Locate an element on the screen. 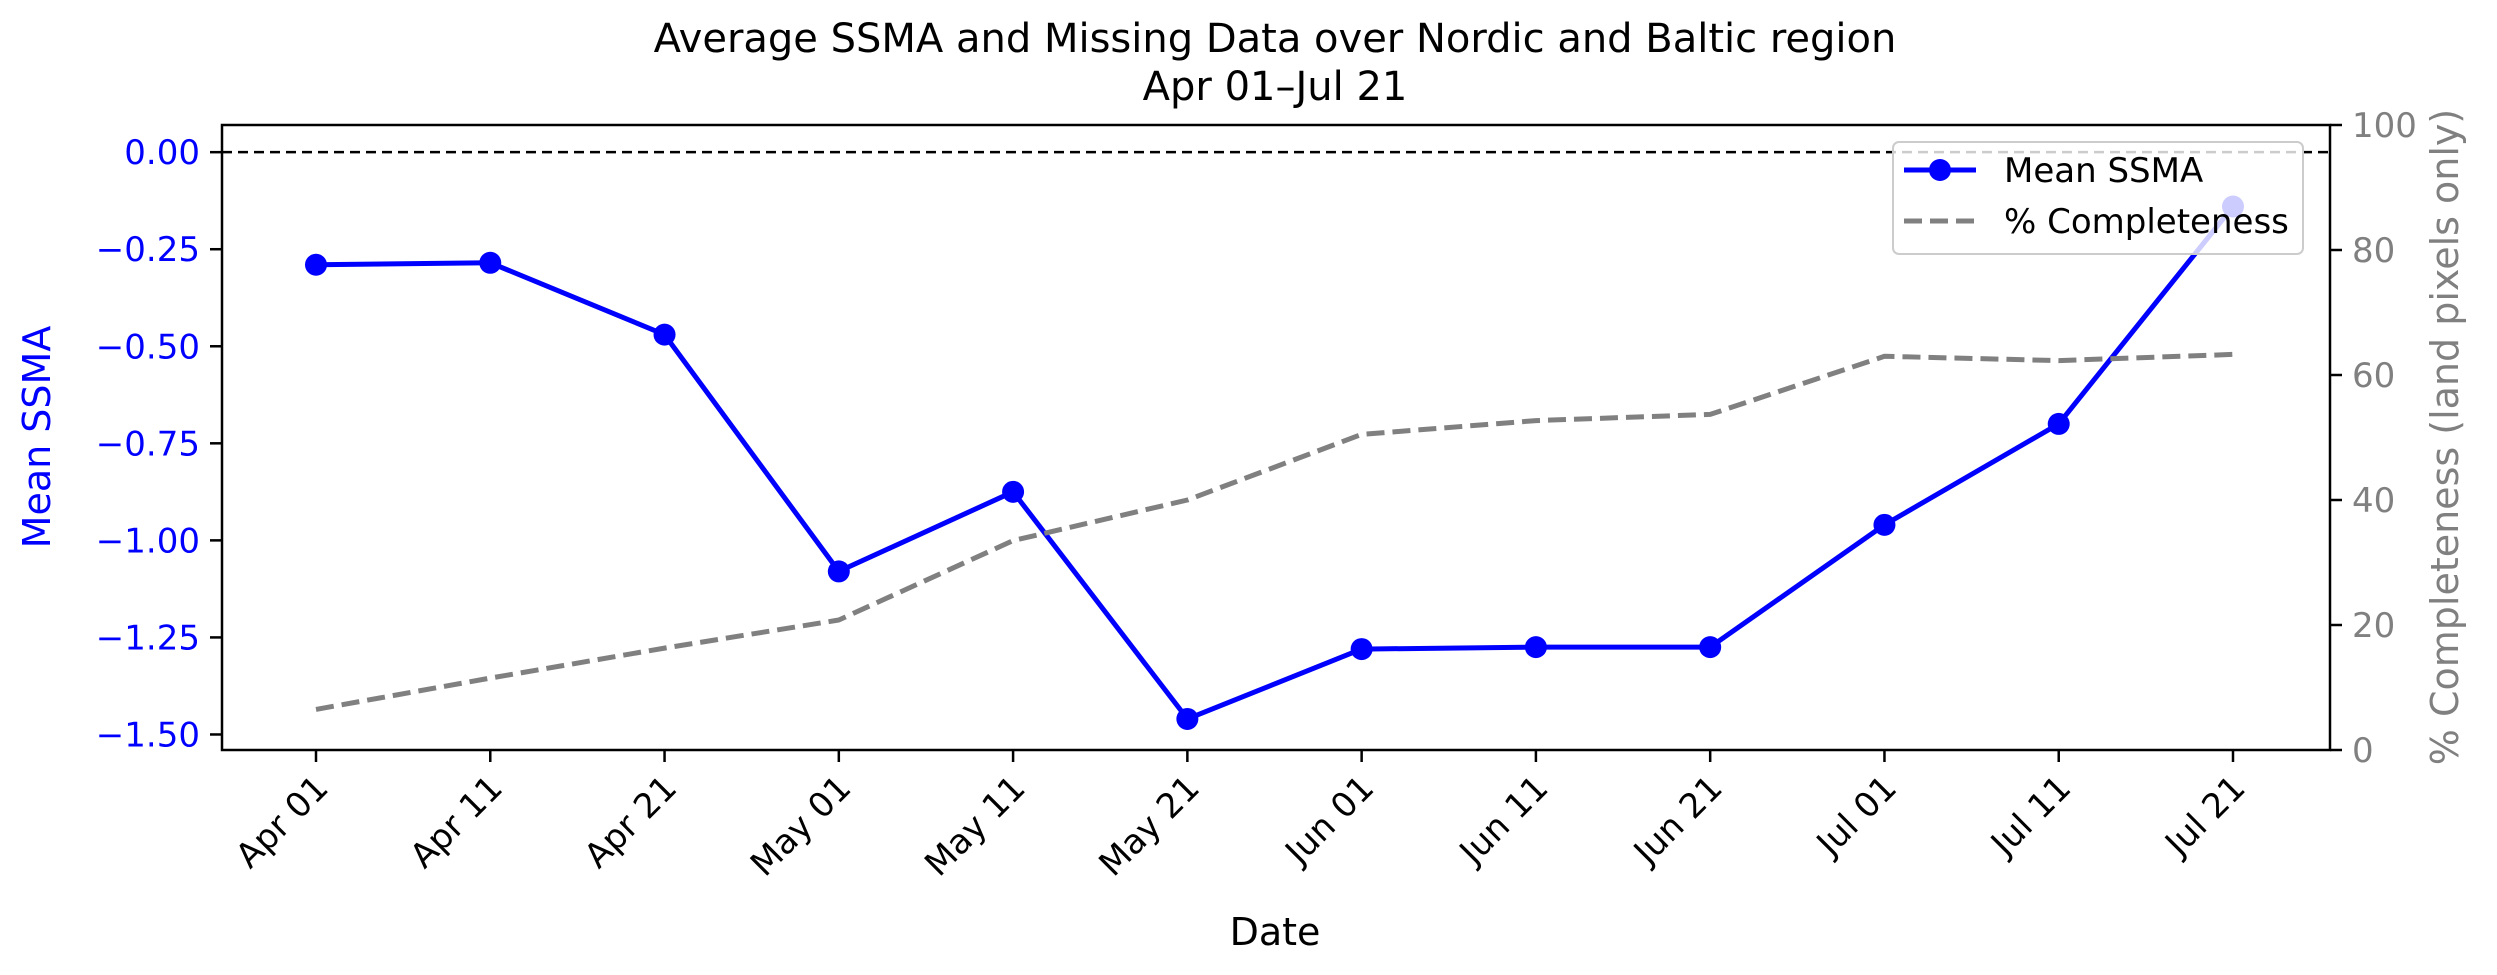  left-y-tick-label: −1.50 is located at coordinates (148, 735).